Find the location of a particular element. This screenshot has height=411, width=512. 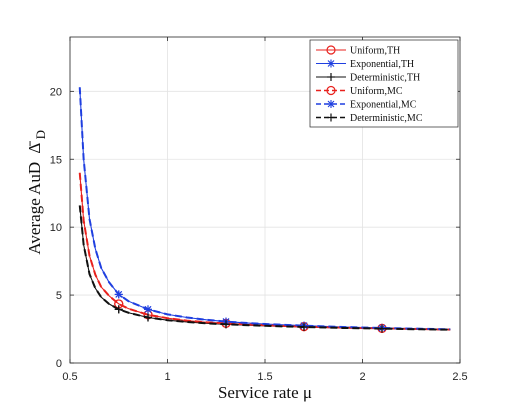

y-axis-label: Average AuD Δ̄ D is located at coordinates (36, 192).